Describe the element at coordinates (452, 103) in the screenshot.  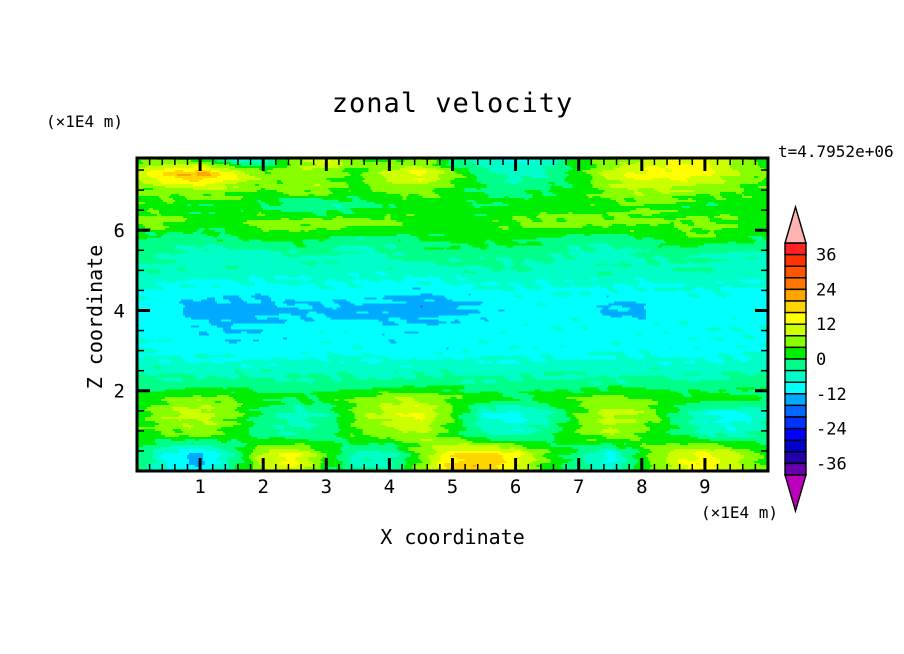
I see `plot-title: zonal velocity` at that location.